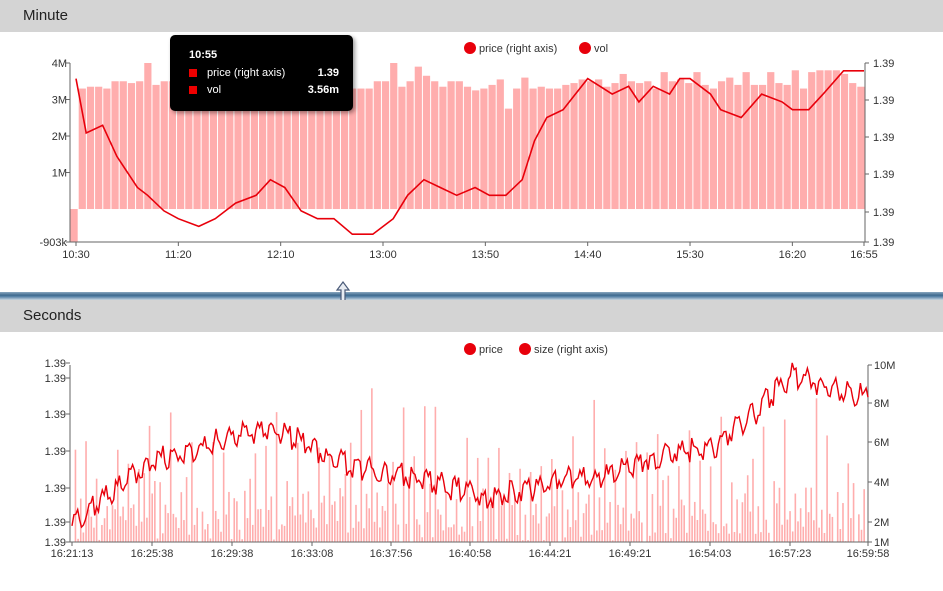 The image size is (943, 591). What do you see at coordinates (884, 366) in the screenshot?
I see `y-right-tick-label: 10M` at bounding box center [884, 366].